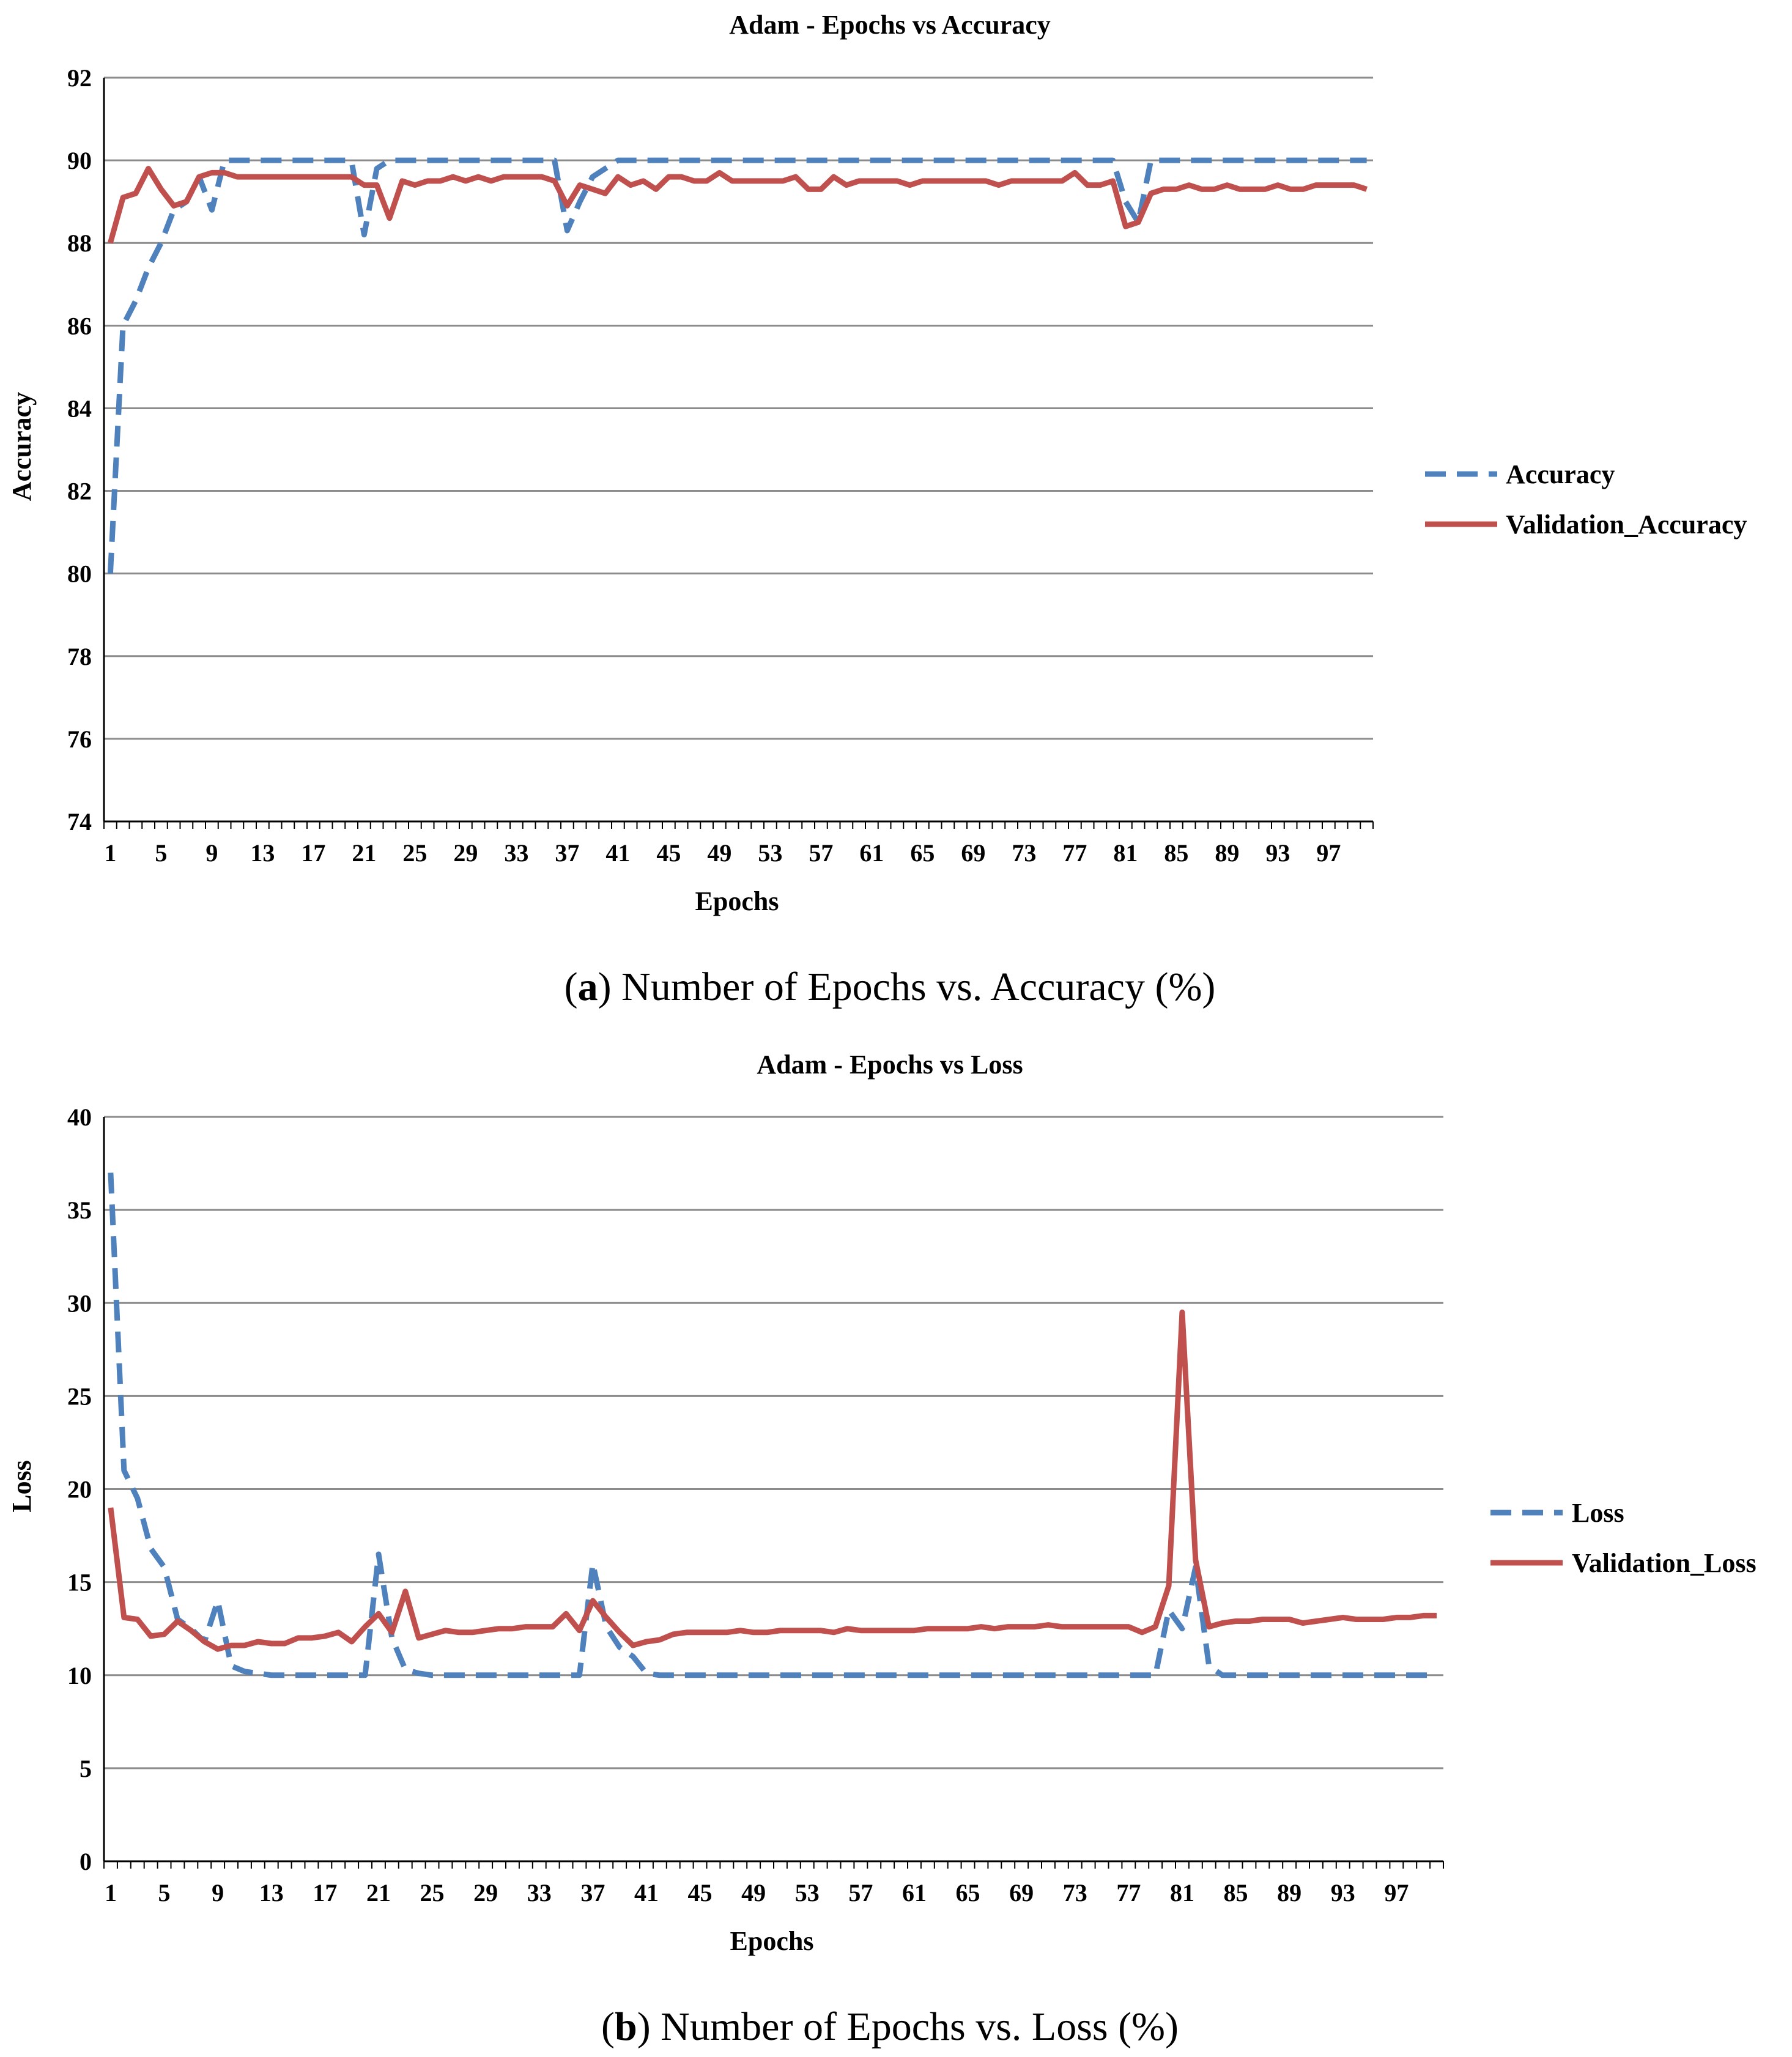 This screenshot has width=1792, height=2057. Describe the element at coordinates (908, 2026) in the screenshot. I see `caption-b-text: ) Number of Epochs vs. Loss (%)` at that location.